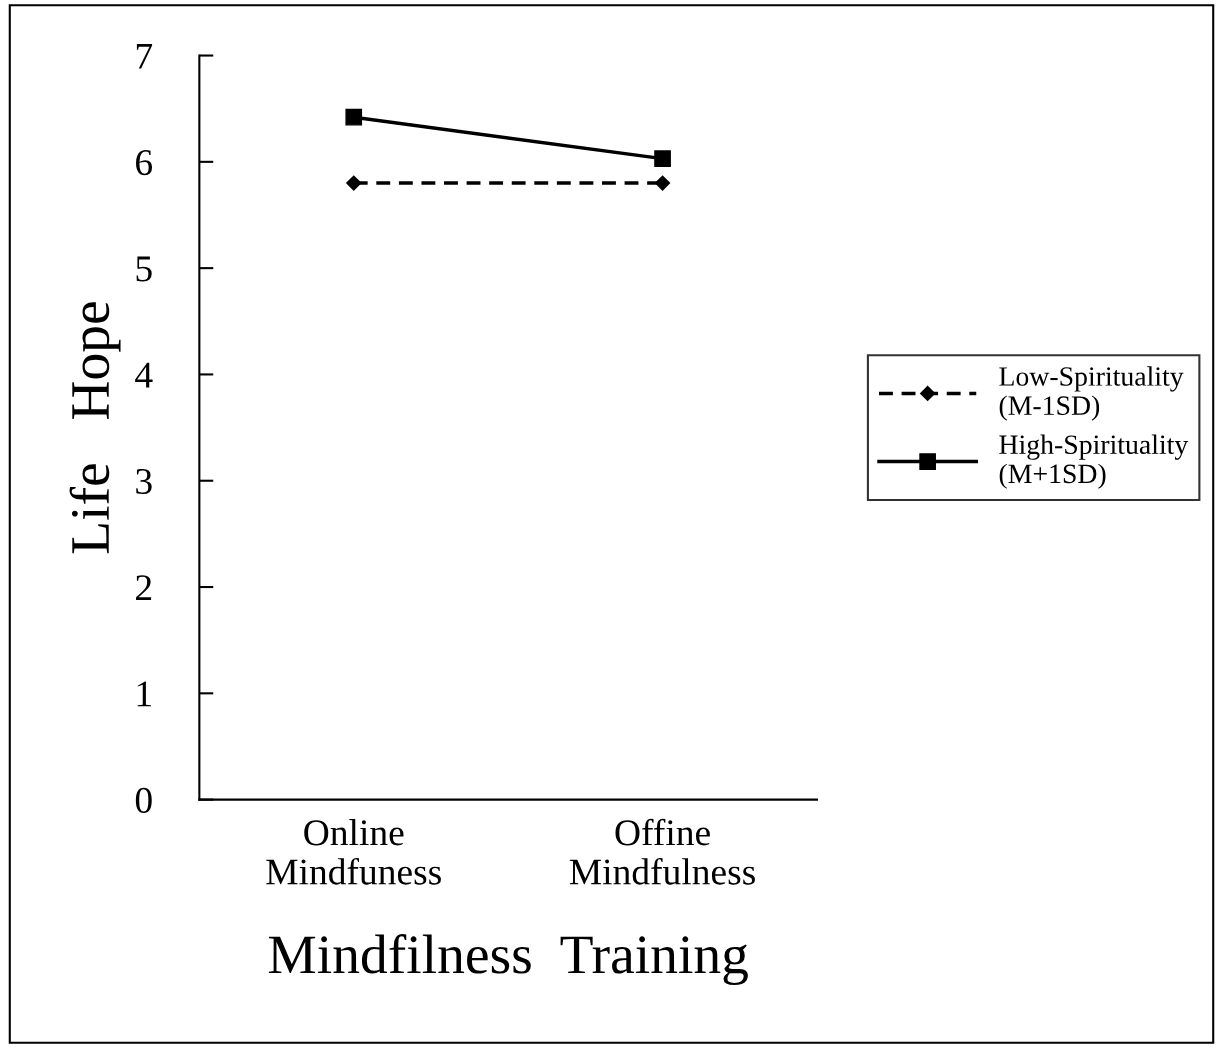 This screenshot has height=1048, width=1223. I want to click on y-tick-label: 5, so click(144, 269).